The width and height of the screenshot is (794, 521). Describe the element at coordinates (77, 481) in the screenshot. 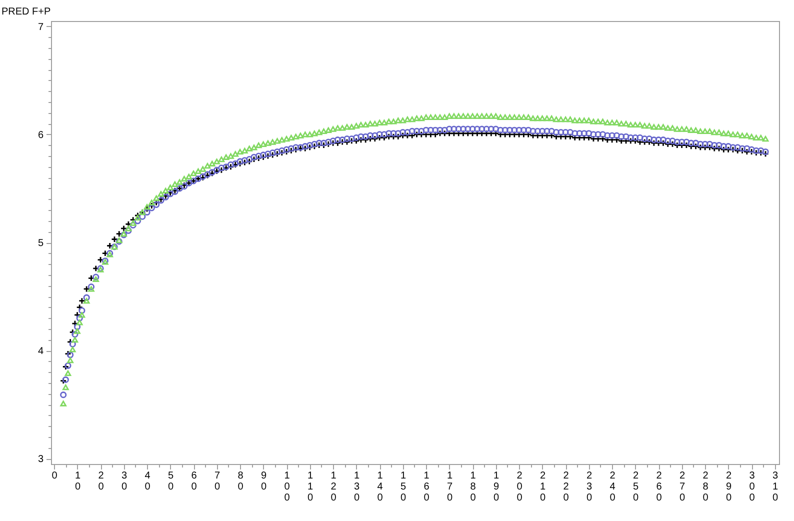

I see `x-tick-label: 1 0` at that location.